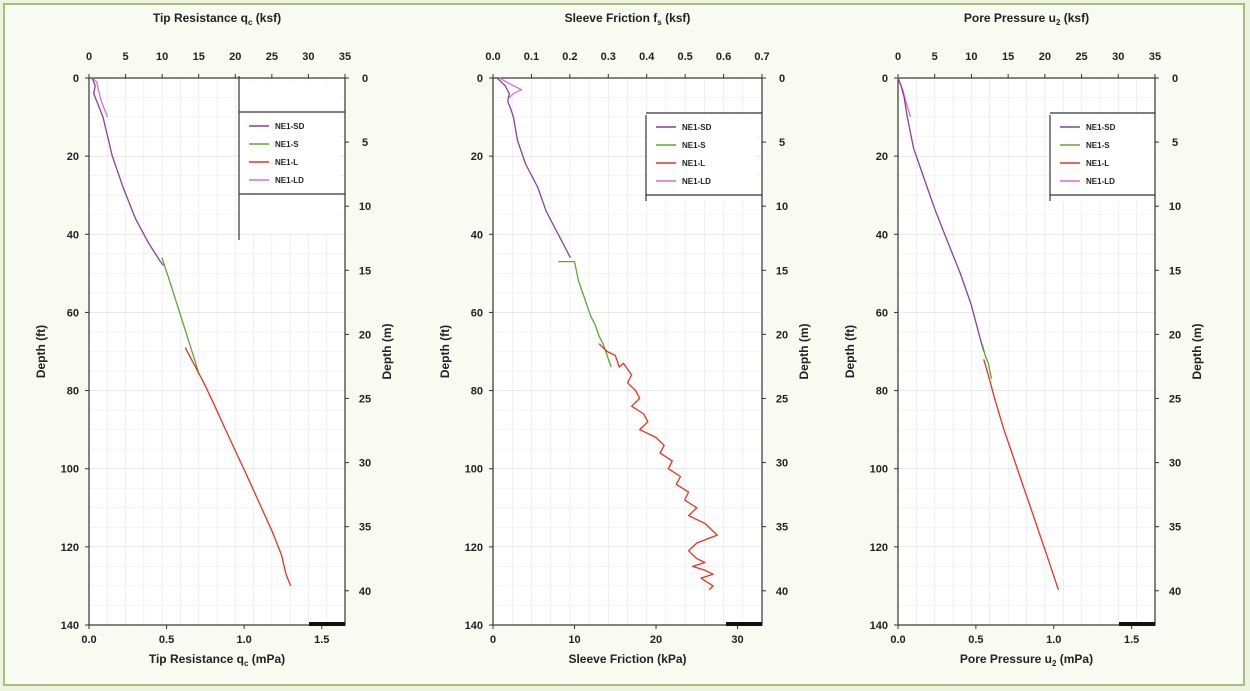  I want to click on top-x-tick-label: 30, so click(308, 57).